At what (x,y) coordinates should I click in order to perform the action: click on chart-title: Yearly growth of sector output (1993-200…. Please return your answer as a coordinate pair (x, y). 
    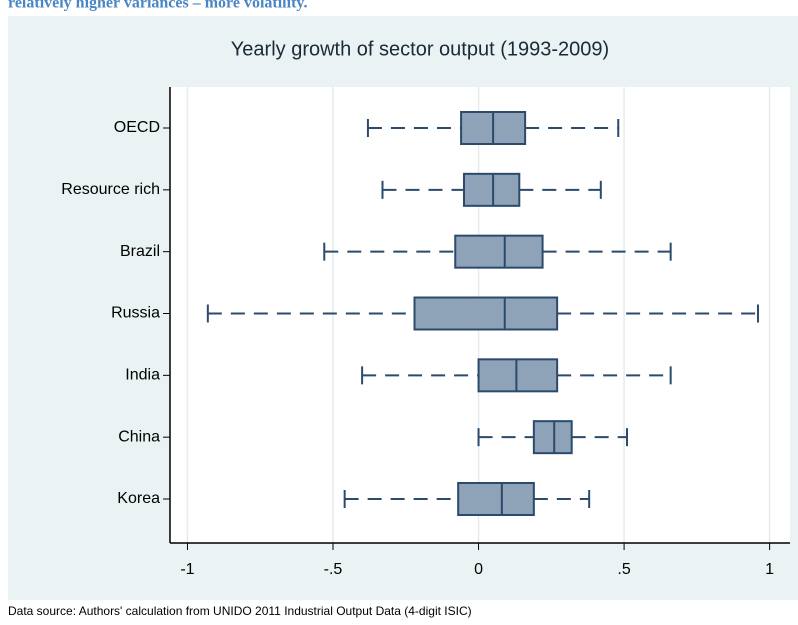
    Looking at the image, I should click on (420, 49).